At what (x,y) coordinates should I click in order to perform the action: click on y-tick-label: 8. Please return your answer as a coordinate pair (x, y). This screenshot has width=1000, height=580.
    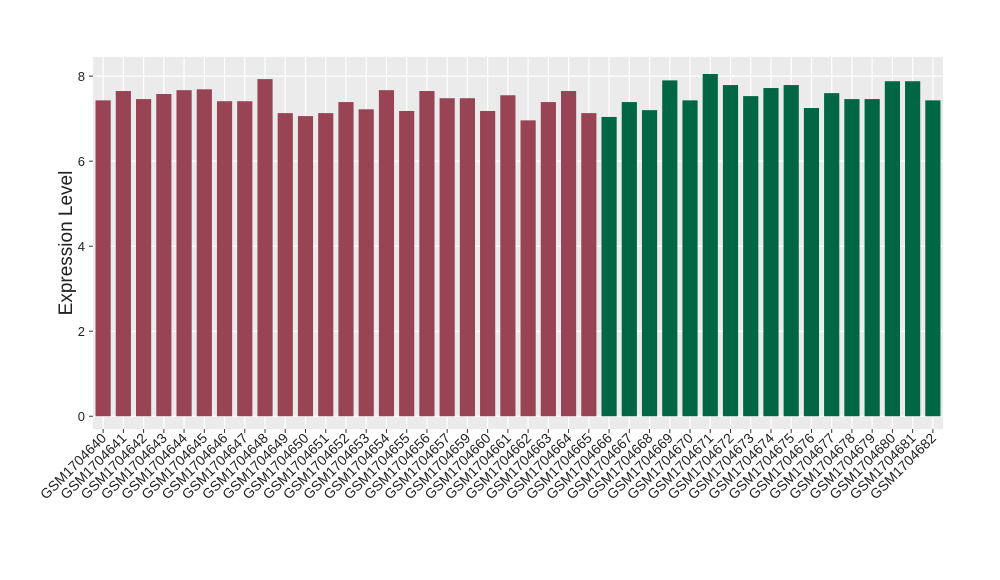
    Looking at the image, I should click on (81, 76).